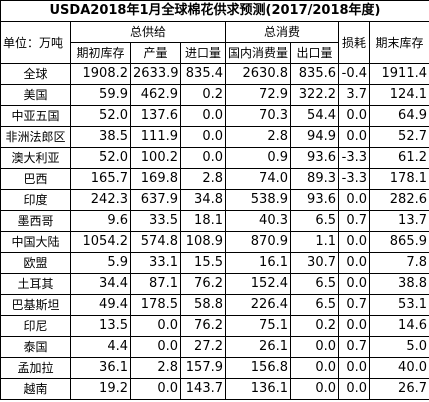 The width and height of the screenshot is (429, 402). Describe the element at coordinates (203, 53) in the screenshot. I see `subheader-cell: 进口量` at that location.